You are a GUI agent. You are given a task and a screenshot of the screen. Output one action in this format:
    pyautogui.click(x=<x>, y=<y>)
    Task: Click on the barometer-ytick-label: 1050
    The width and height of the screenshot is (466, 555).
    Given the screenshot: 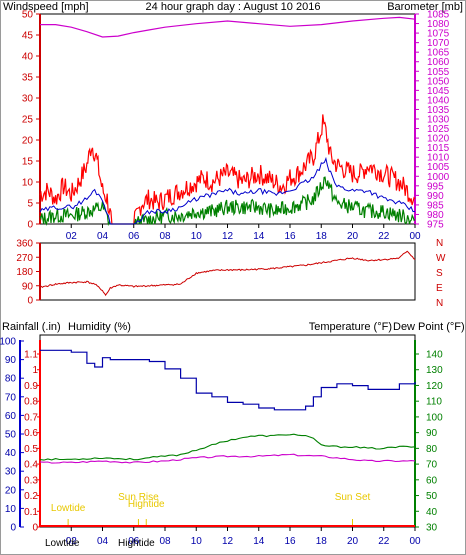 What is the action you would take?
    pyautogui.click(x=438, y=81)
    